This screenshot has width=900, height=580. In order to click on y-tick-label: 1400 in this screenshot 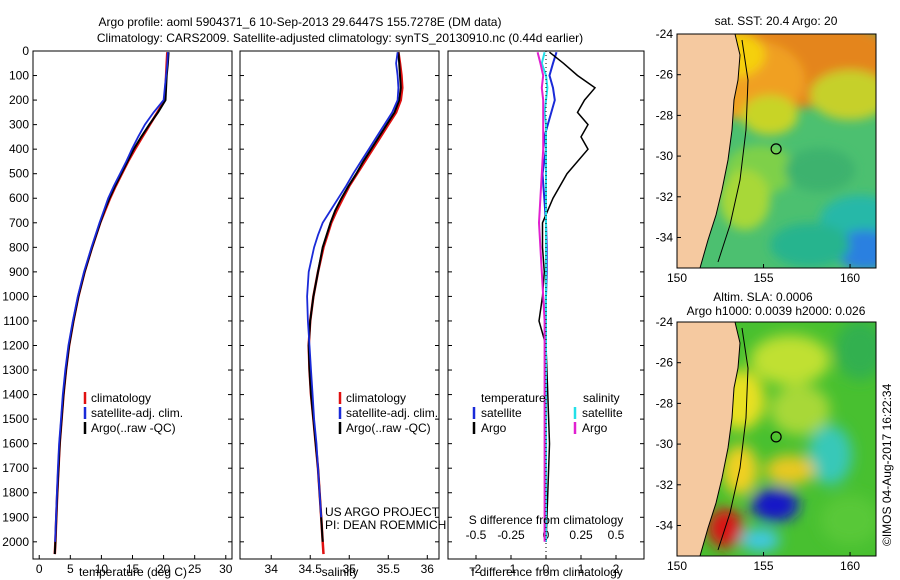, I will do `click(15, 395)`.